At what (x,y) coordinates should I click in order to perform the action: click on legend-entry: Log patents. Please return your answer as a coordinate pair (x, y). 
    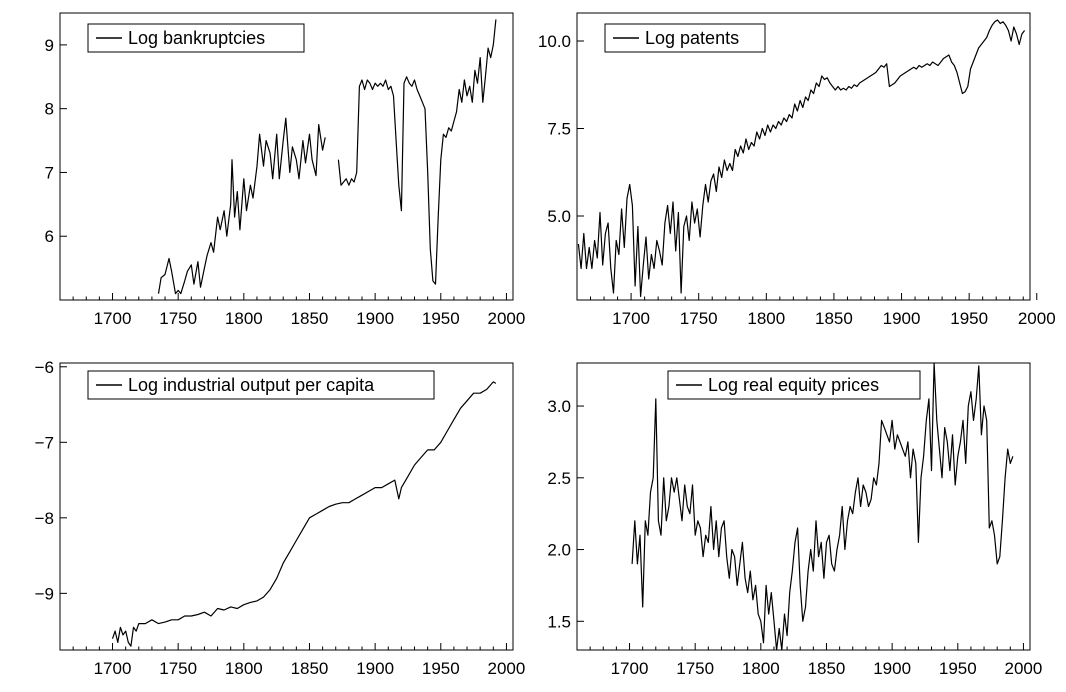
    Looking at the image, I should click on (692, 38).